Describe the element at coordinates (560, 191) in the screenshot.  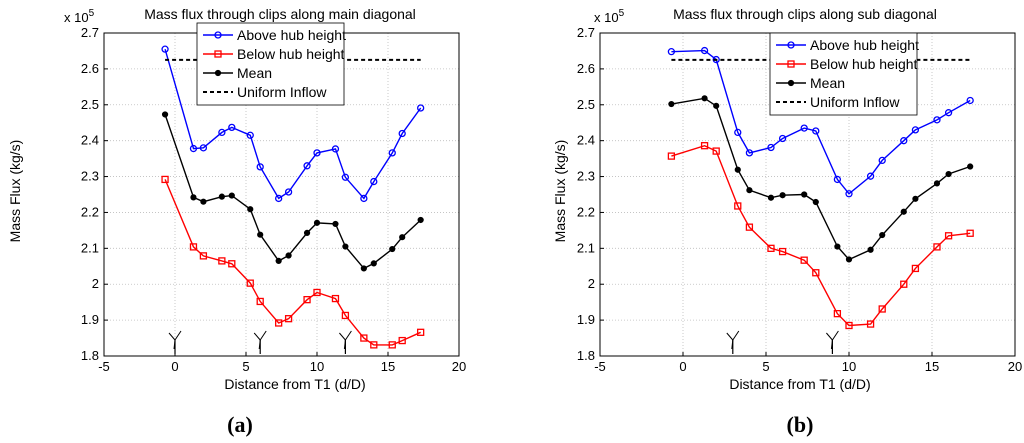
I see `y-axis-label-b: Mass Flux (kg/s)` at that location.